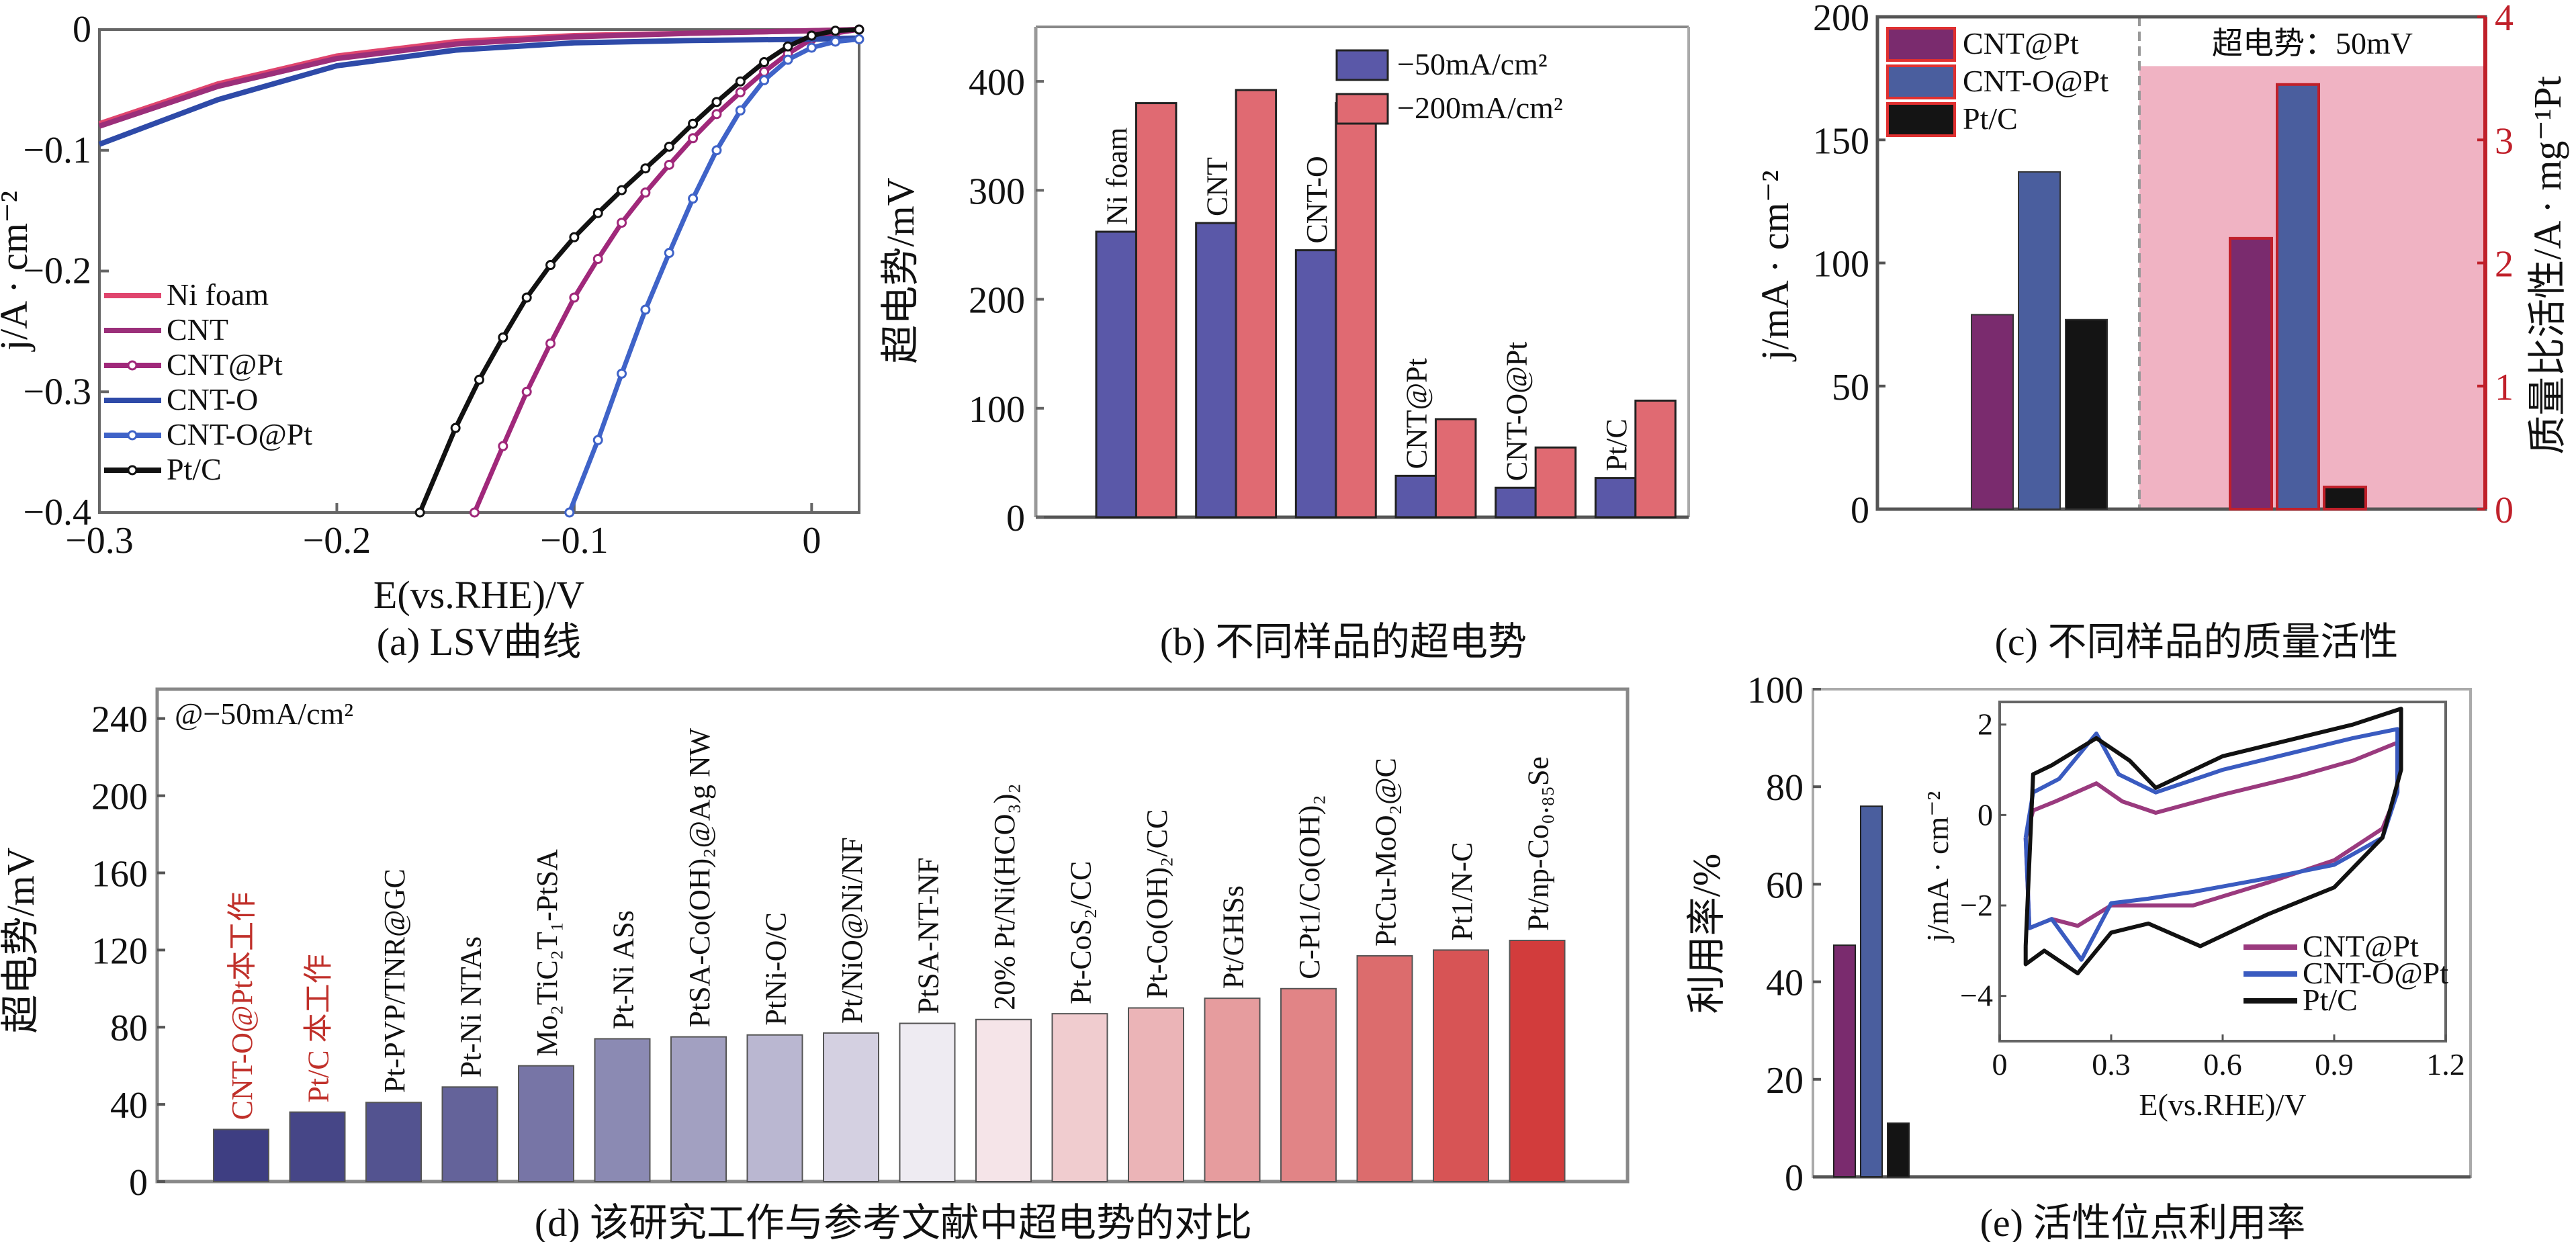  Describe the element at coordinates (1004, 896) in the screenshot. I see `category-label: 20% Pt/Ni(HCO₃)₂` at that location.